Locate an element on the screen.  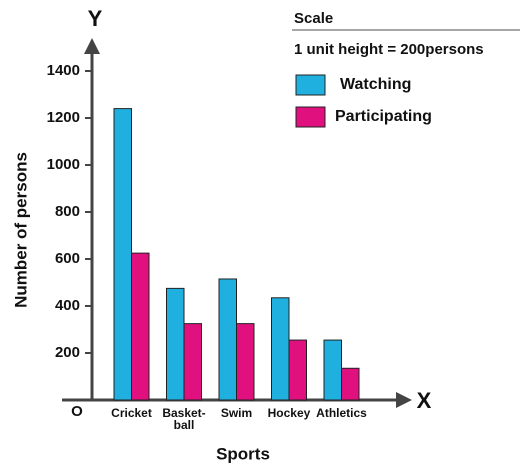
x-tick-label: Cricket is located at coordinates (131, 413).